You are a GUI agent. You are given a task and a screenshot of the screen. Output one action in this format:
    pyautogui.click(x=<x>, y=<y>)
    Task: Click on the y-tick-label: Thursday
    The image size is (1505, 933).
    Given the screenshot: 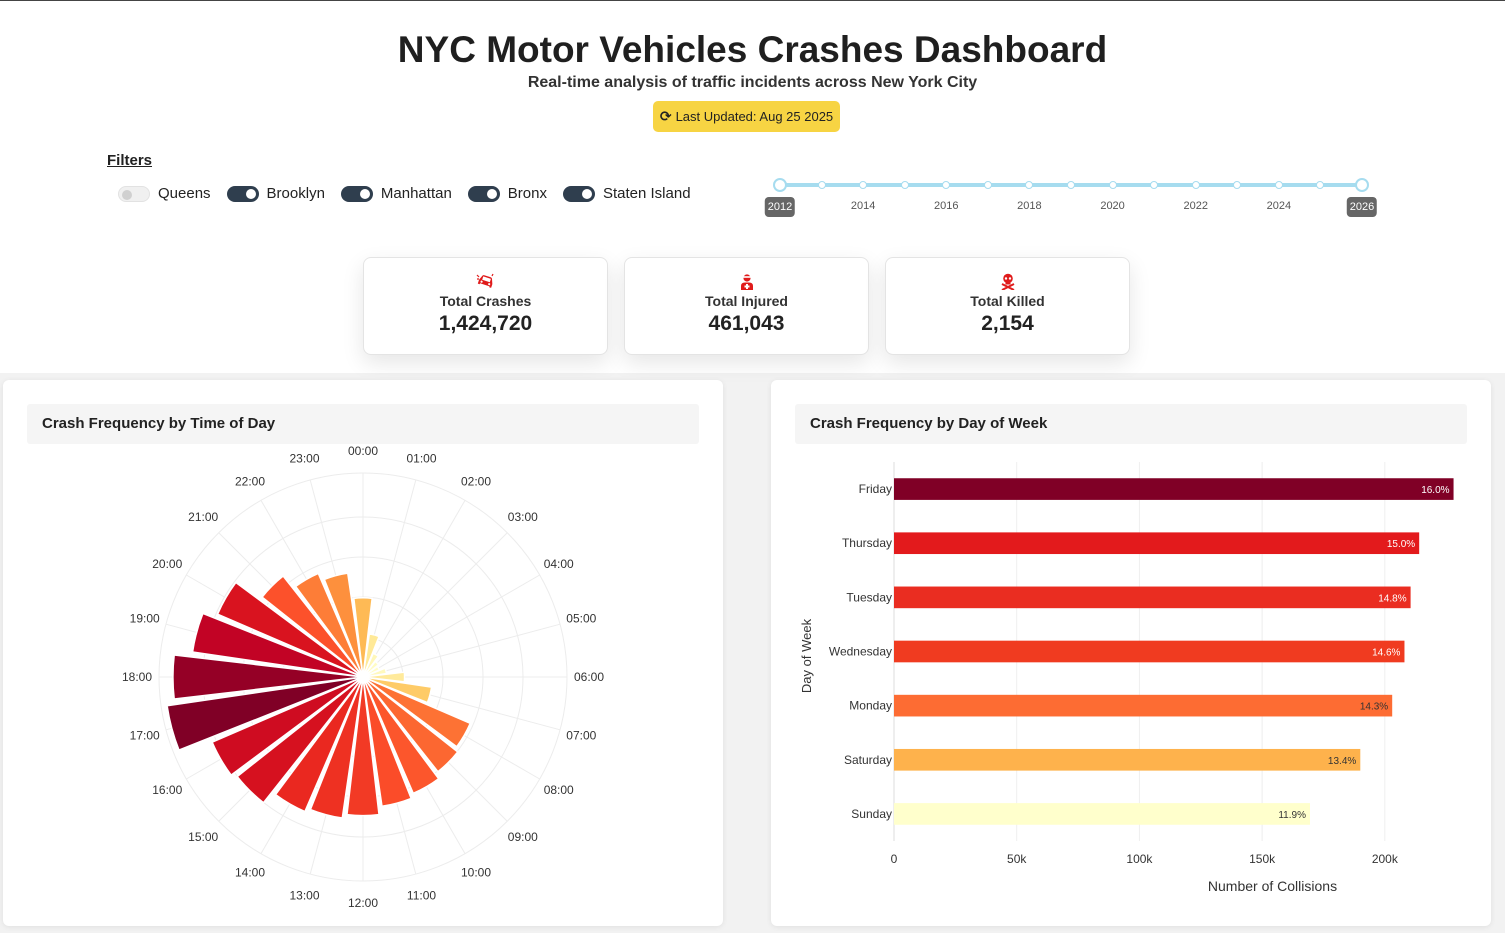 What is the action you would take?
    pyautogui.click(x=867, y=543)
    